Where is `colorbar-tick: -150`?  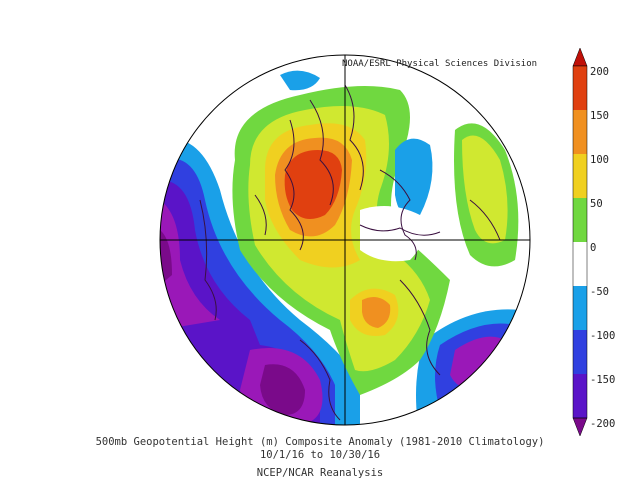 colorbar-tick: -150 is located at coordinates (603, 380).